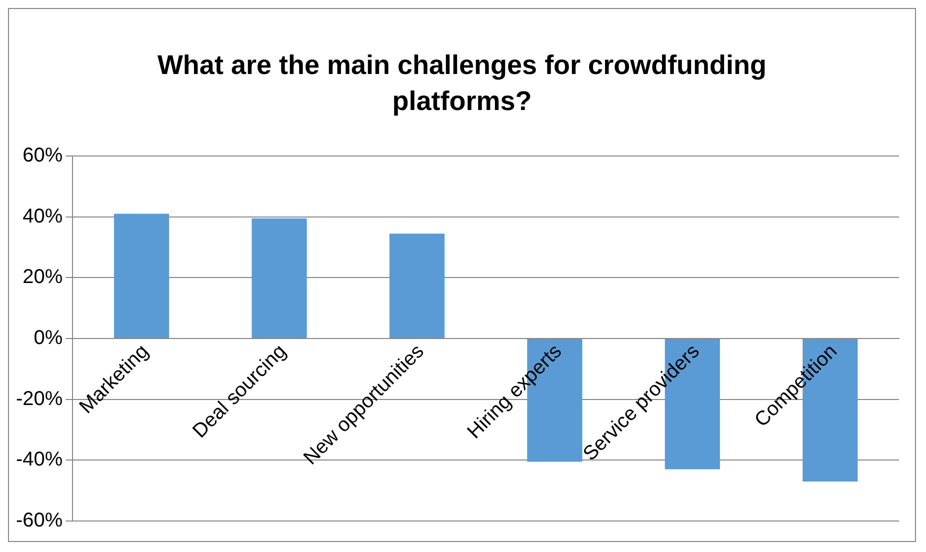 This screenshot has height=552, width=926. What do you see at coordinates (42, 216) in the screenshot?
I see `y-tick-label: 40%` at bounding box center [42, 216].